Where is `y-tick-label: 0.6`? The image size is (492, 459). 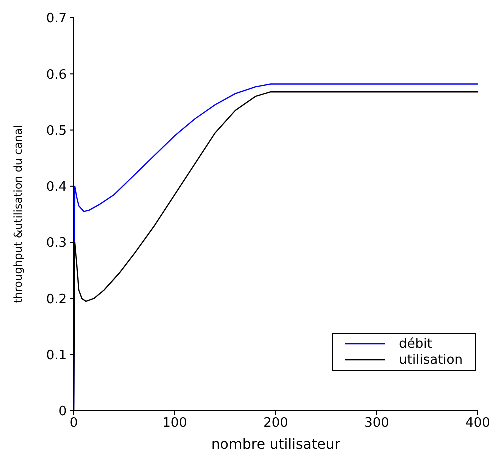 y-tick-label: 0.6 is located at coordinates (56, 75).